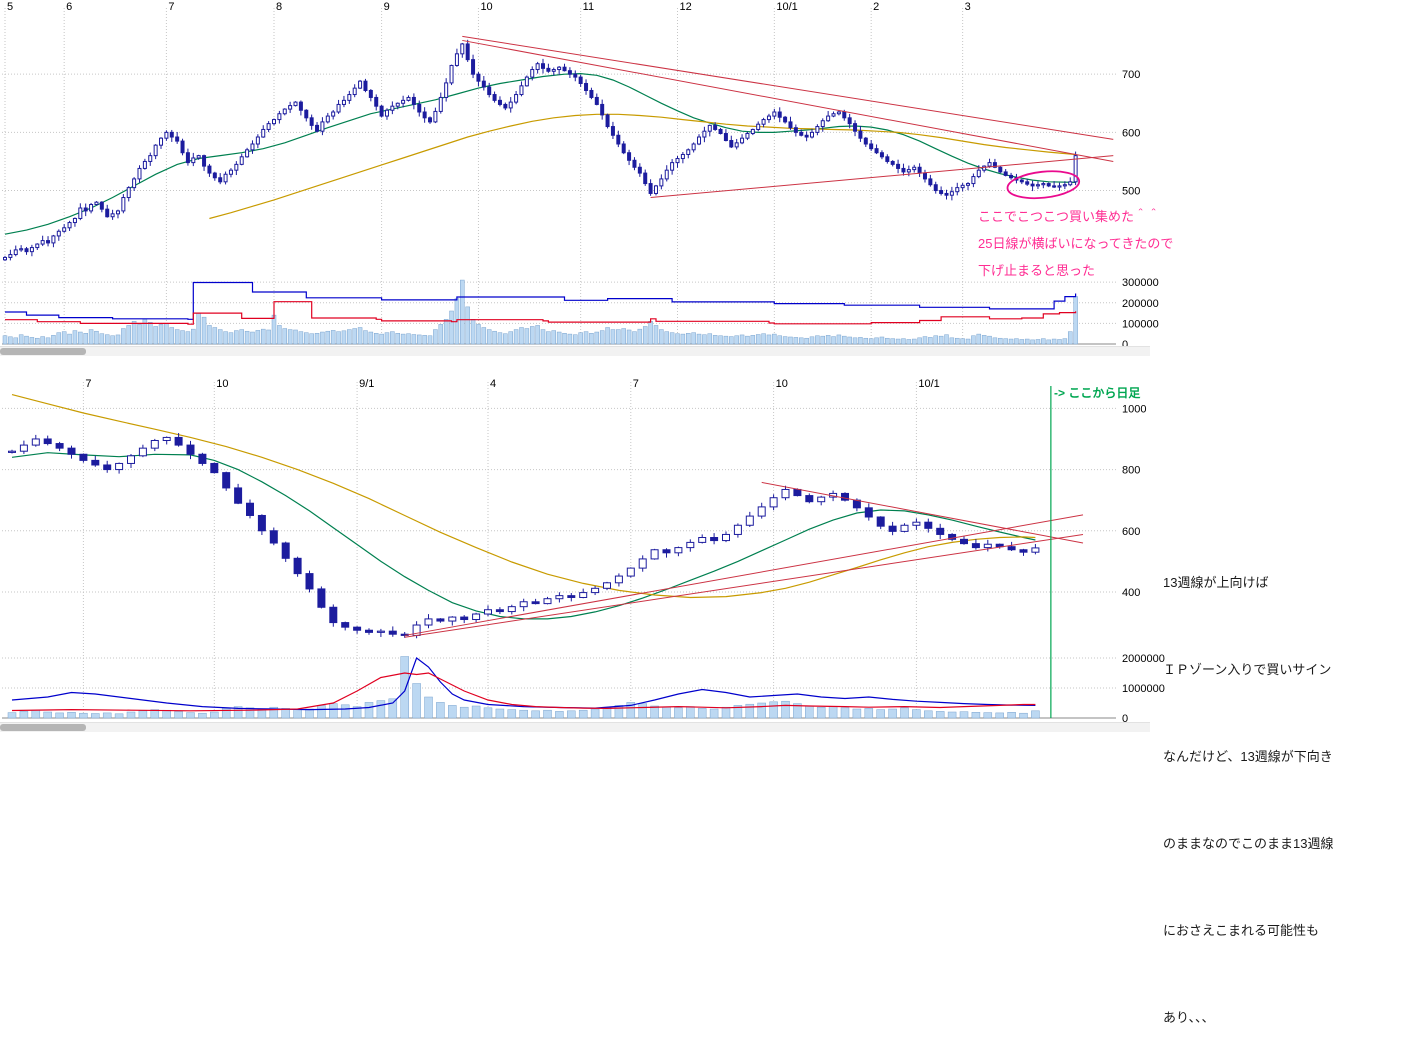 This screenshot has height=1061, width=1410. Describe the element at coordinates (493, 384) in the screenshot. I see `svg-text: 4` at that location.